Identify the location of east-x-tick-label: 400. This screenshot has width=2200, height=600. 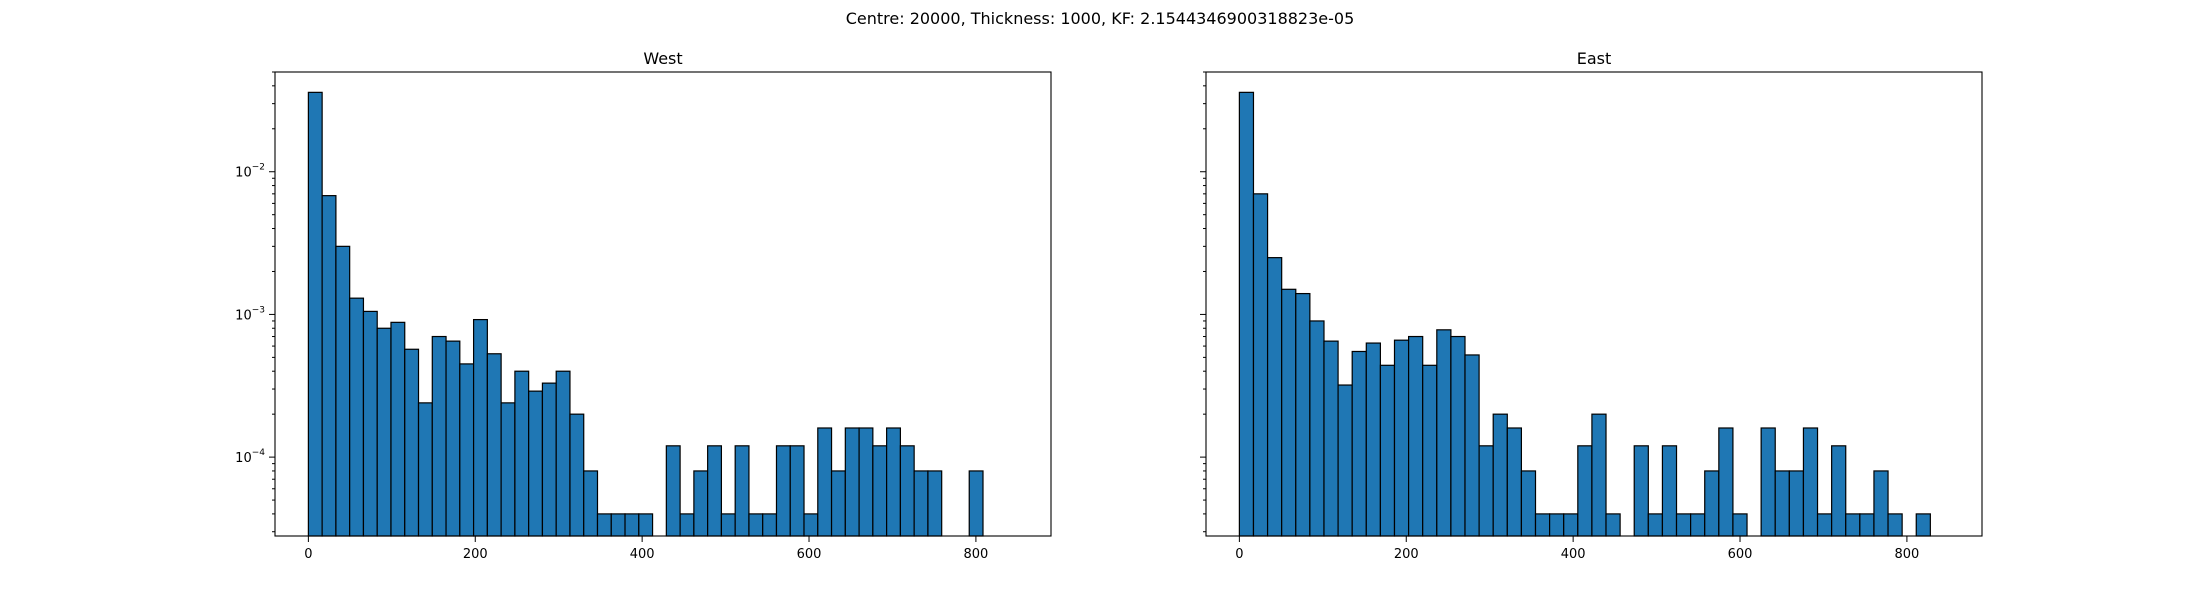
(1573, 554).